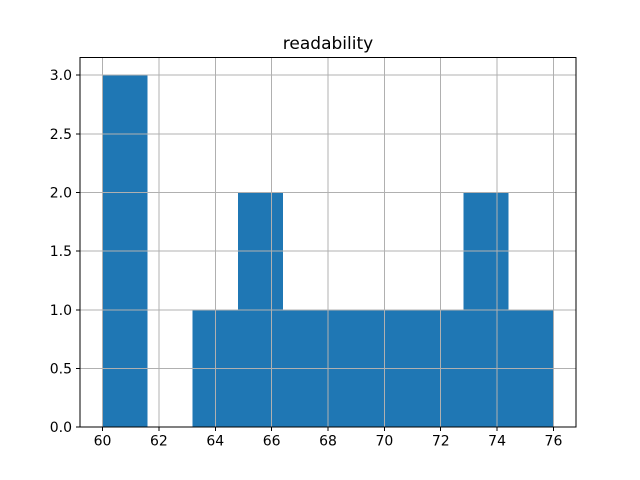  Describe the element at coordinates (103, 442) in the screenshot. I see `x-axis-tick-label: 60` at that location.